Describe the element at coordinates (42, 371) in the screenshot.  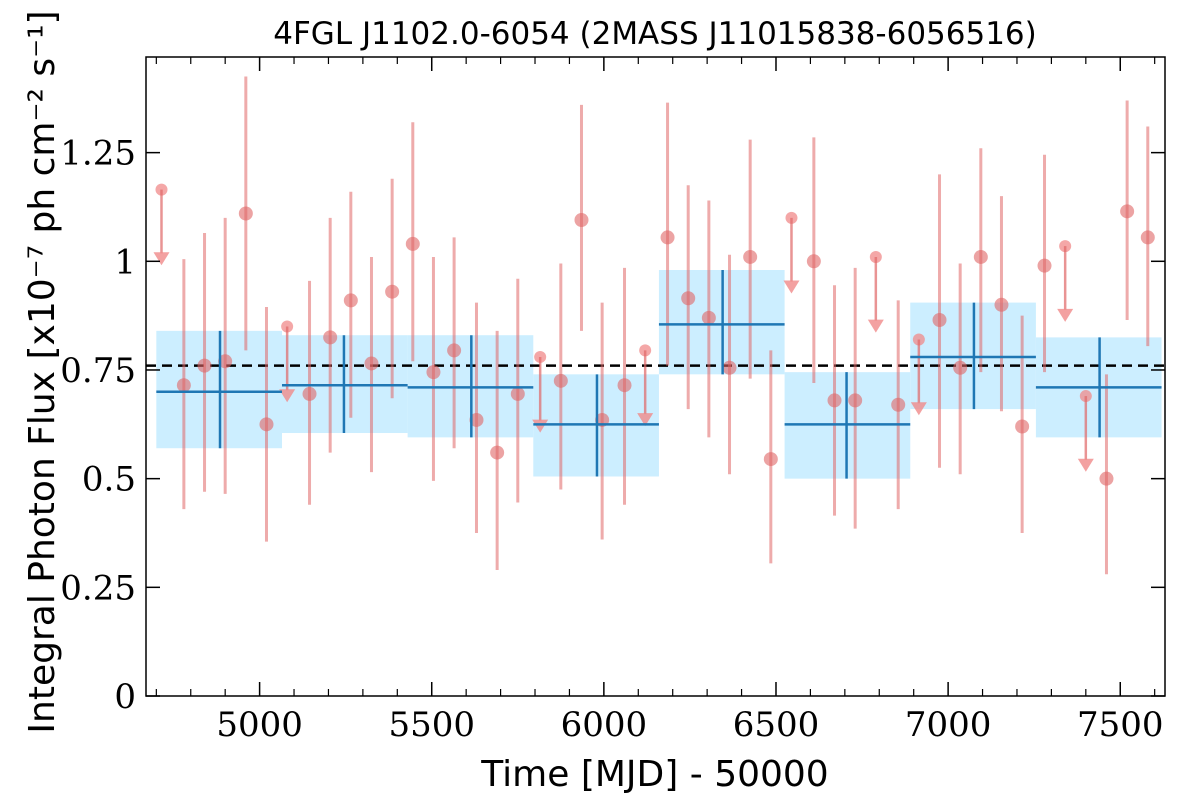
I see `y-axis-label: Integral Photon Flux [x10⁻⁷ ph cm⁻² s⁻¹]` at that location.